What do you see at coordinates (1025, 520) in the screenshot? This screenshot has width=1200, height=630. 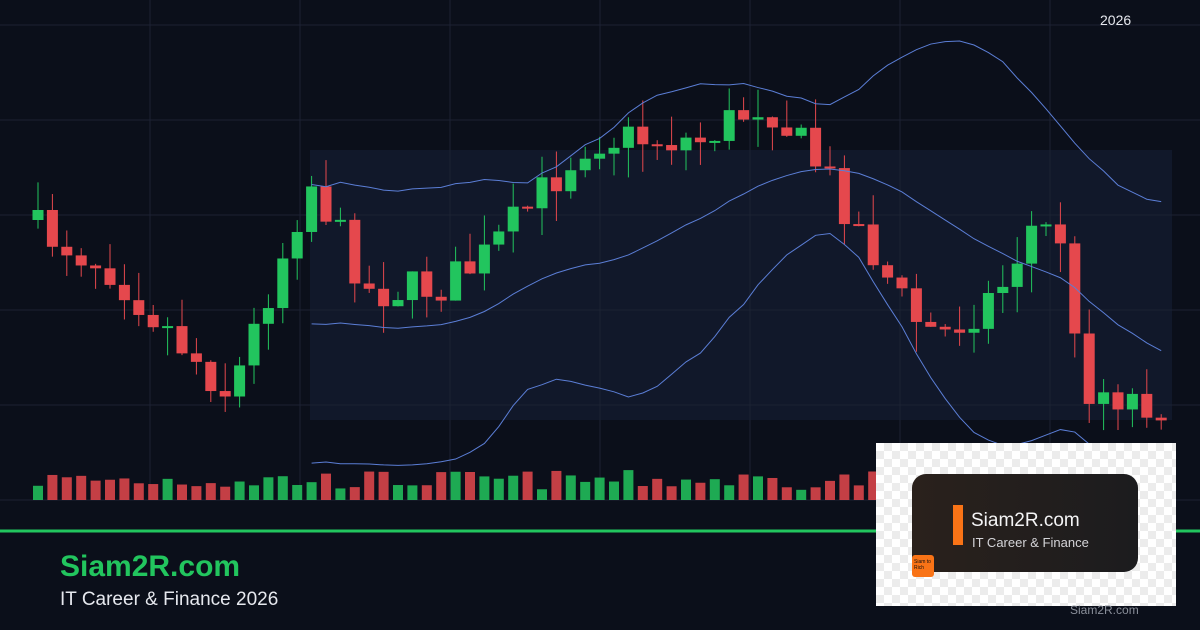 I see `card-title: Siam2R.com` at bounding box center [1025, 520].